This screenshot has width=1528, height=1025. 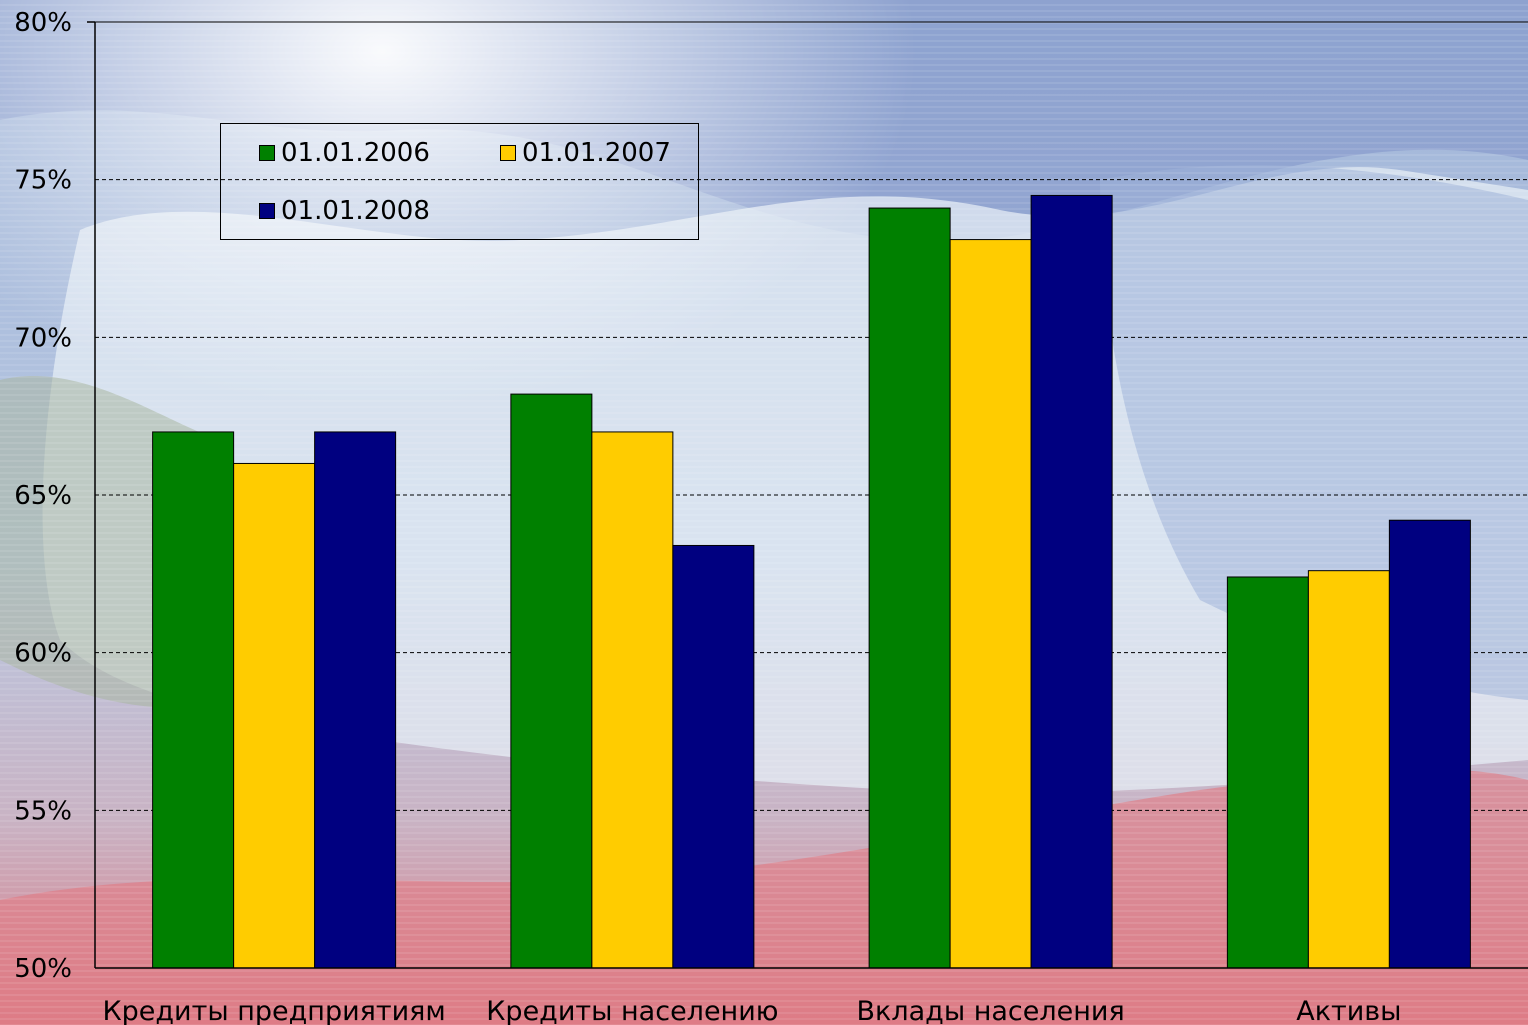 What do you see at coordinates (596, 153) in the screenshot?
I see `legend-label-2007: 01.01.2007` at bounding box center [596, 153].